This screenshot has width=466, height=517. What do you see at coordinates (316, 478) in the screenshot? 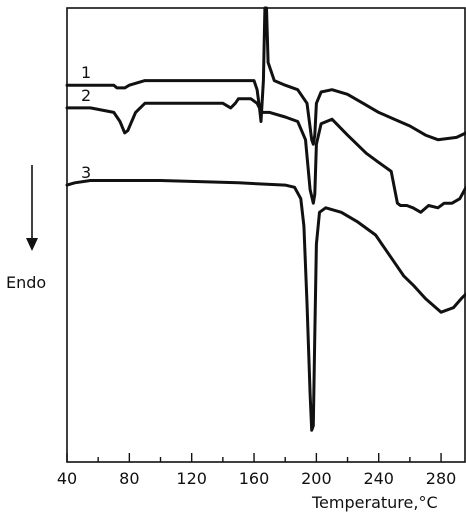
I see `x-tick-label: 200` at bounding box center [316, 478].